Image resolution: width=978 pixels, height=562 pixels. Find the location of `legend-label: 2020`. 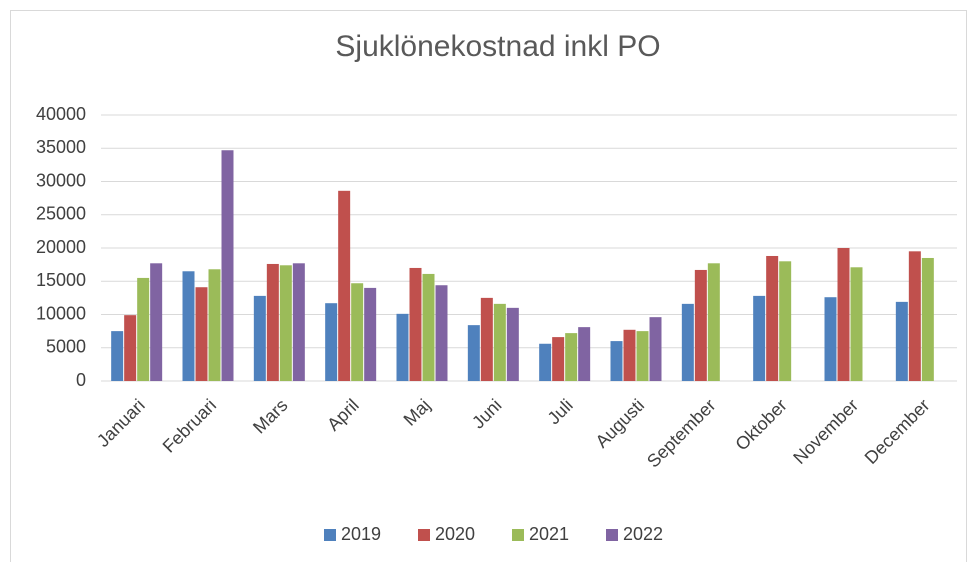

legend-label: 2020 is located at coordinates (455, 534).